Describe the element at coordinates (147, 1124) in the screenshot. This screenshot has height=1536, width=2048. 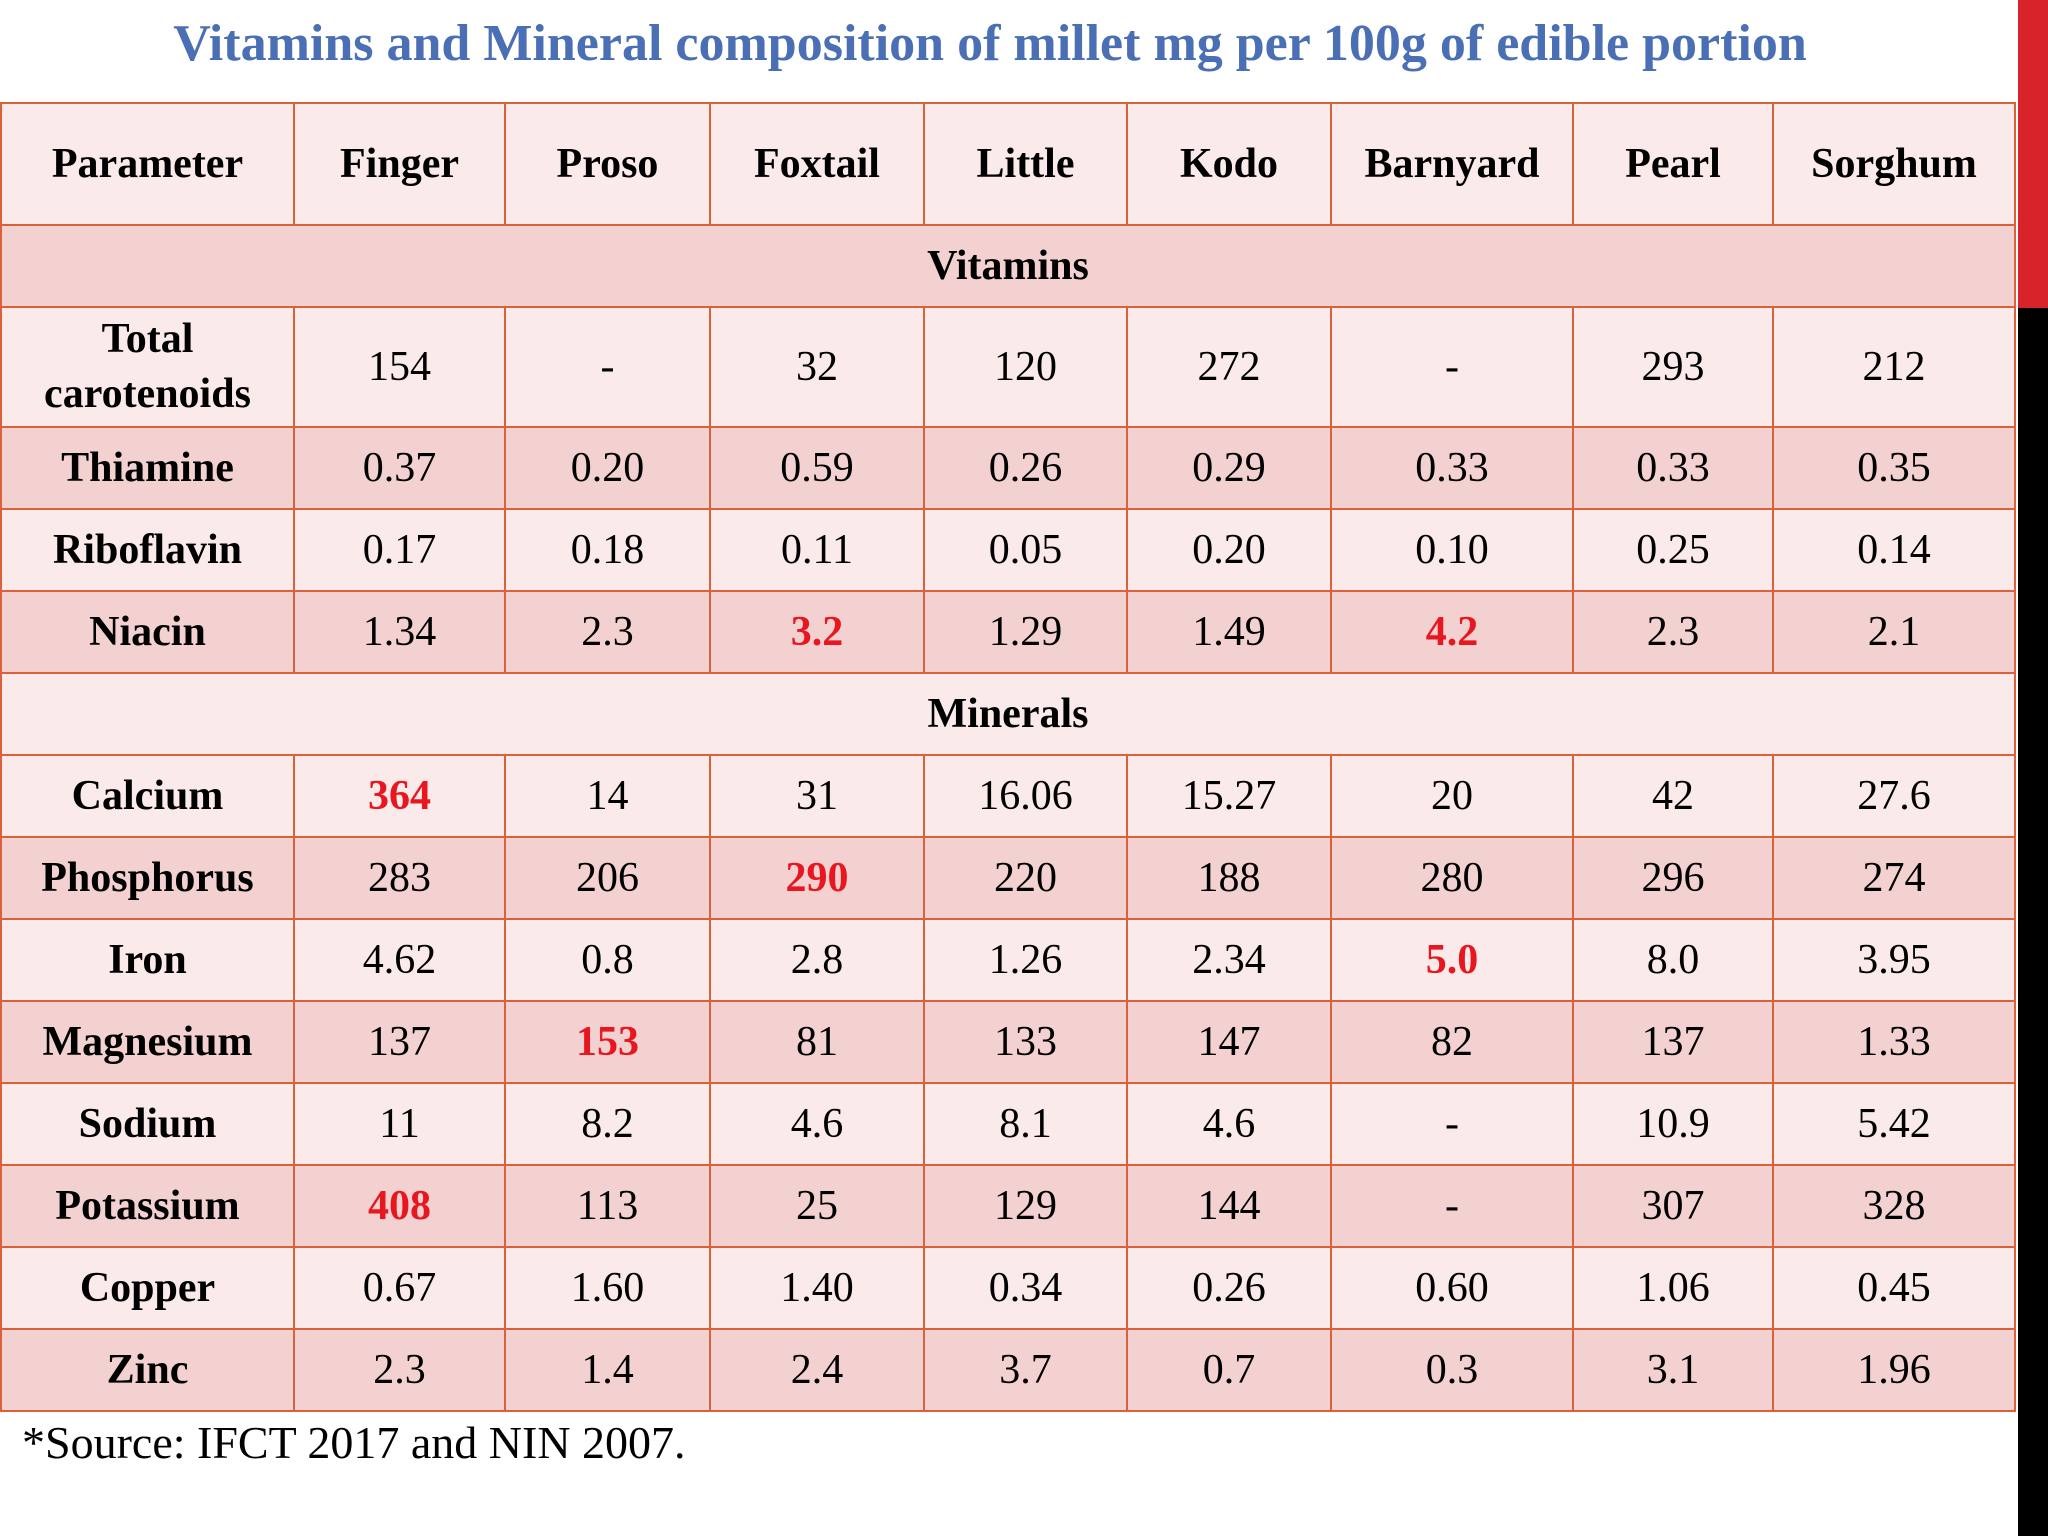
I see `parameter-cell: Sodium` at that location.